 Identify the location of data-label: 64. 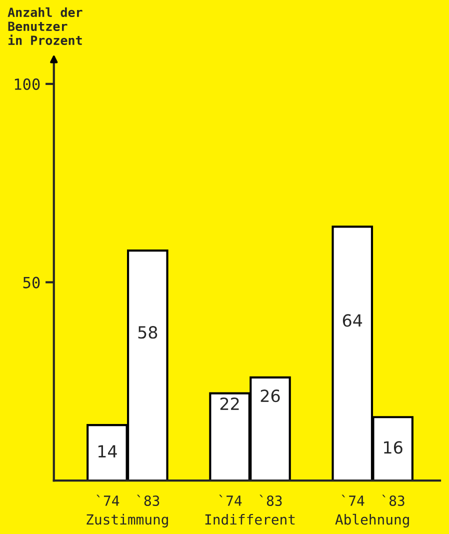
(352, 320).